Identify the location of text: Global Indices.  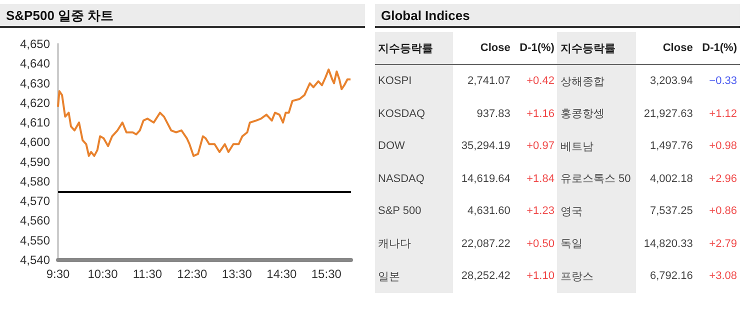
(557, 16).